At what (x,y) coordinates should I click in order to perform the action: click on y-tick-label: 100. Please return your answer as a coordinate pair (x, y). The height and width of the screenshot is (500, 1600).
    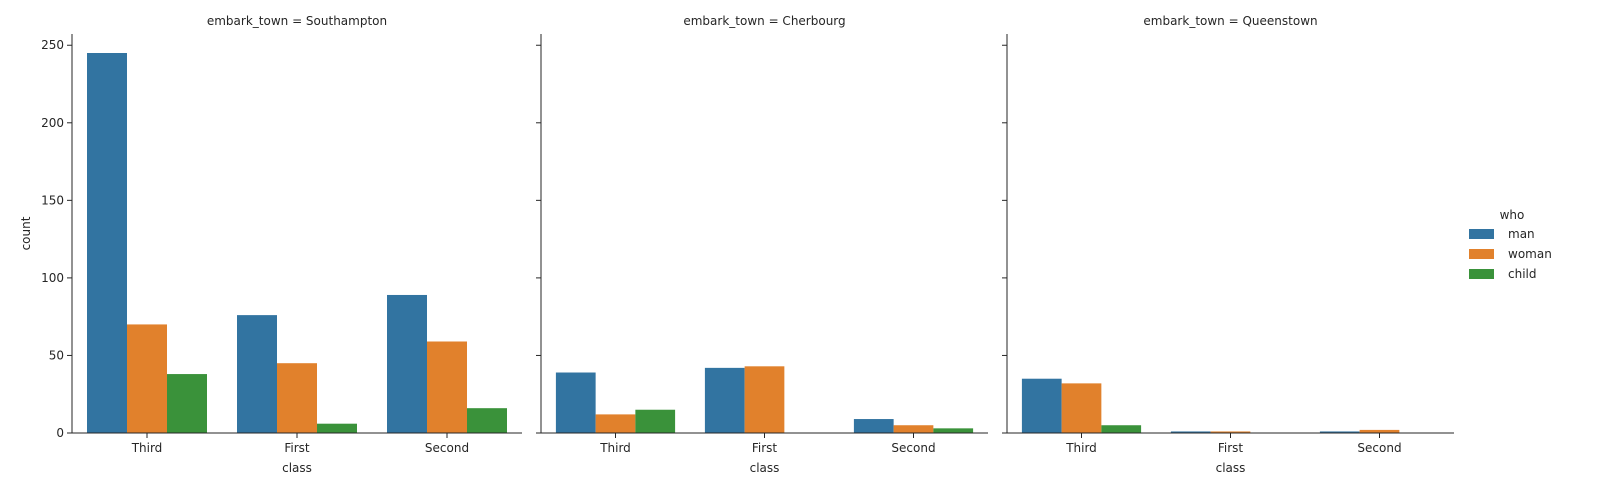
    Looking at the image, I should click on (52, 278).